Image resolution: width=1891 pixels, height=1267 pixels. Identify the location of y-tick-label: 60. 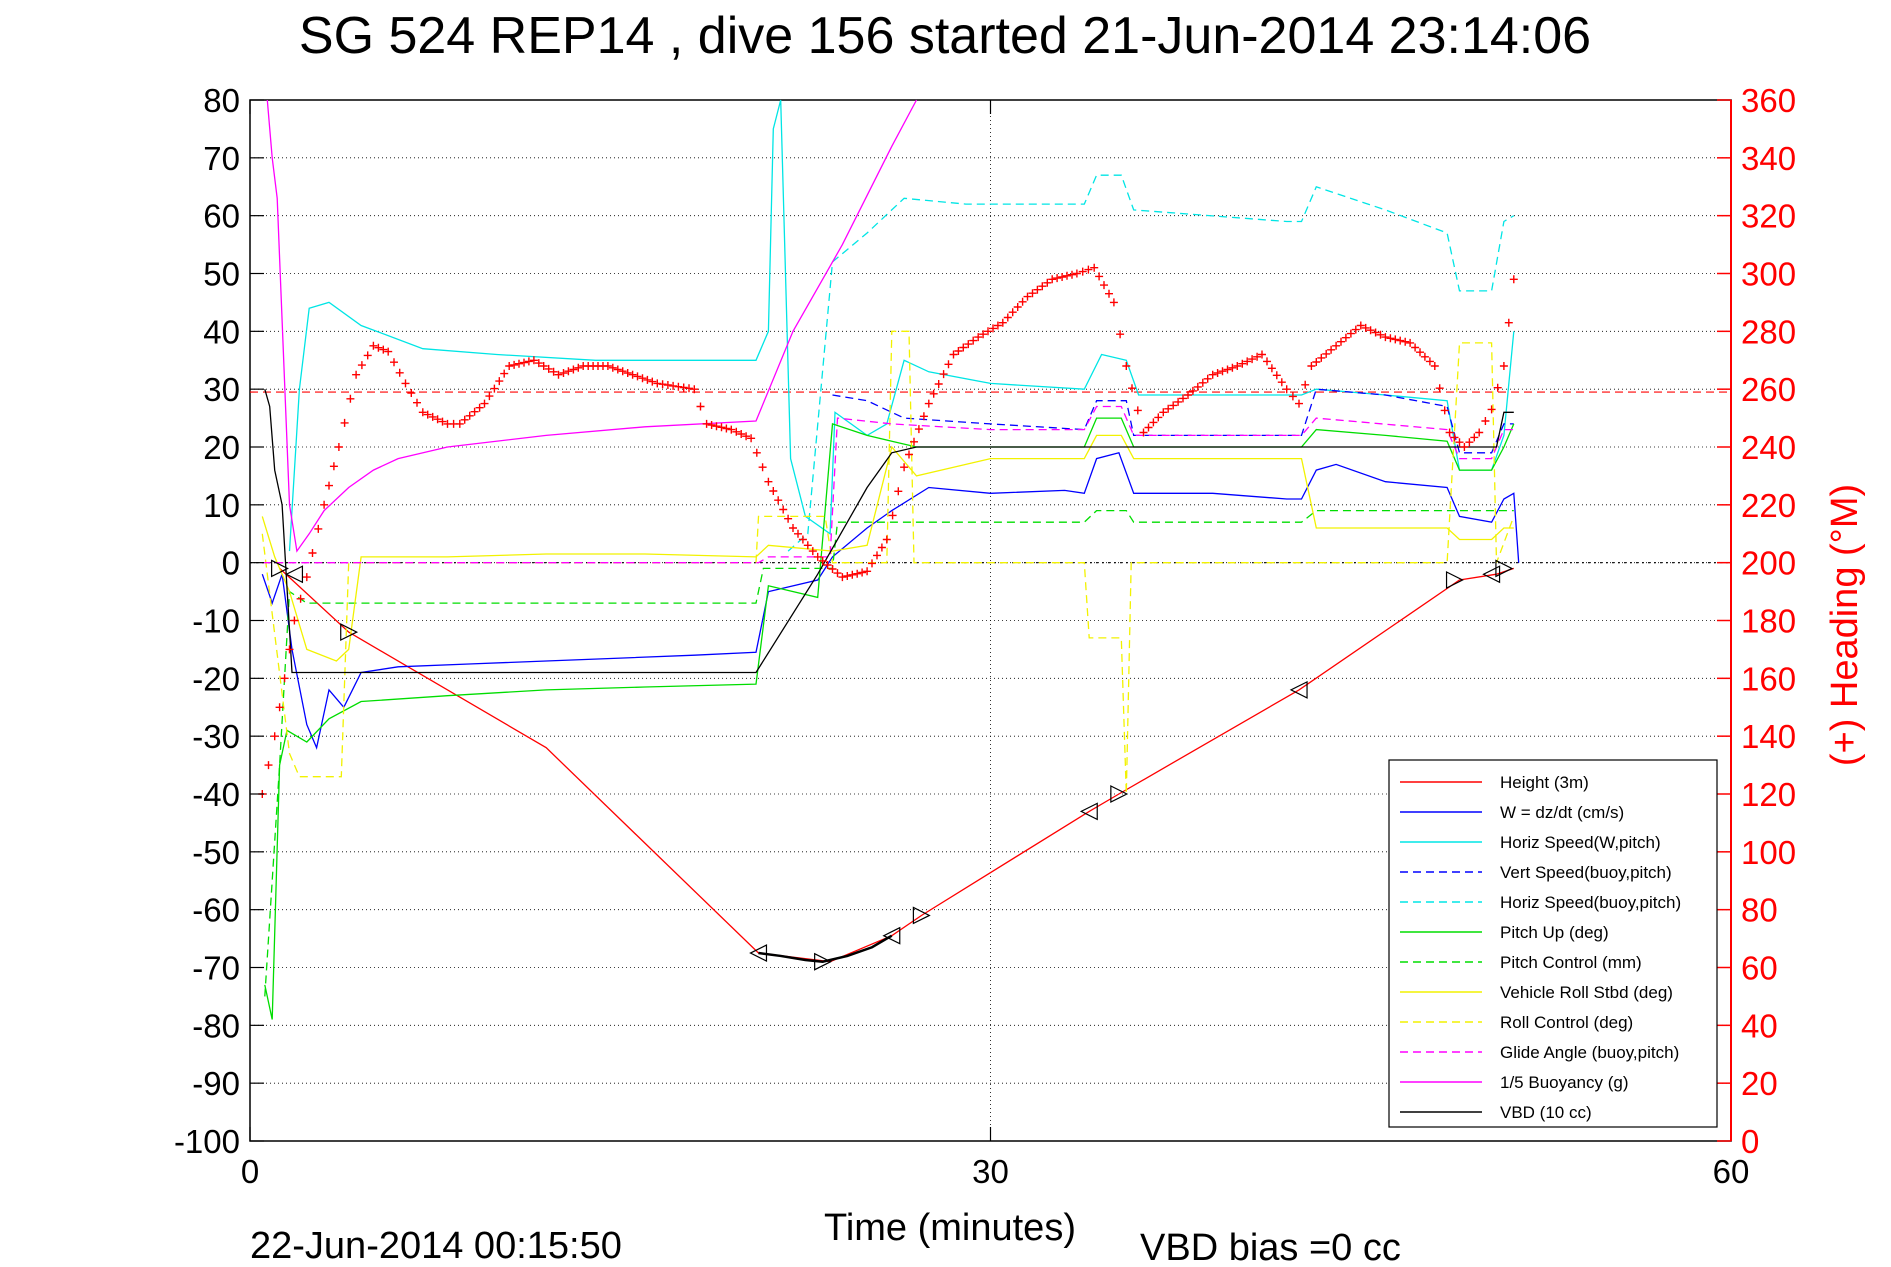
(221, 216).